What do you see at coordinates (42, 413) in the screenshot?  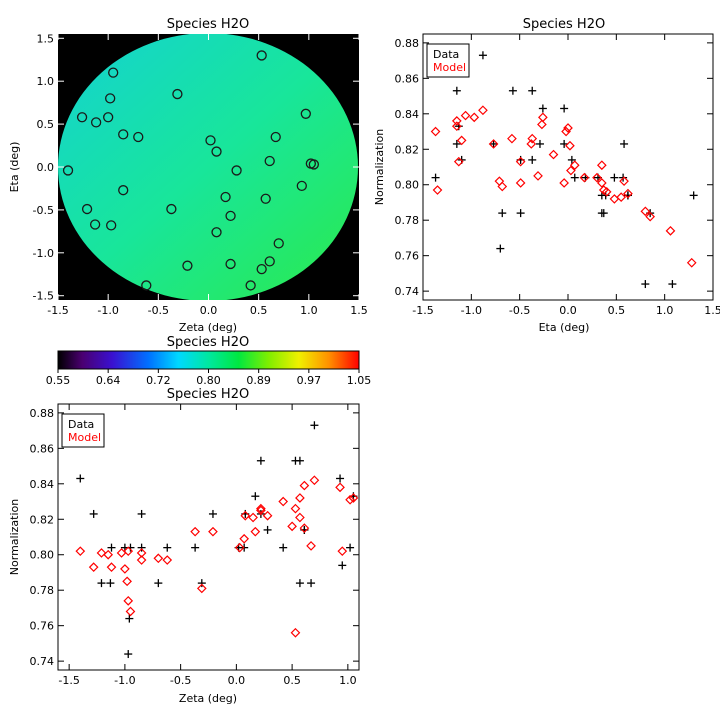 I see `y-tick-label: 0.88` at bounding box center [42, 413].